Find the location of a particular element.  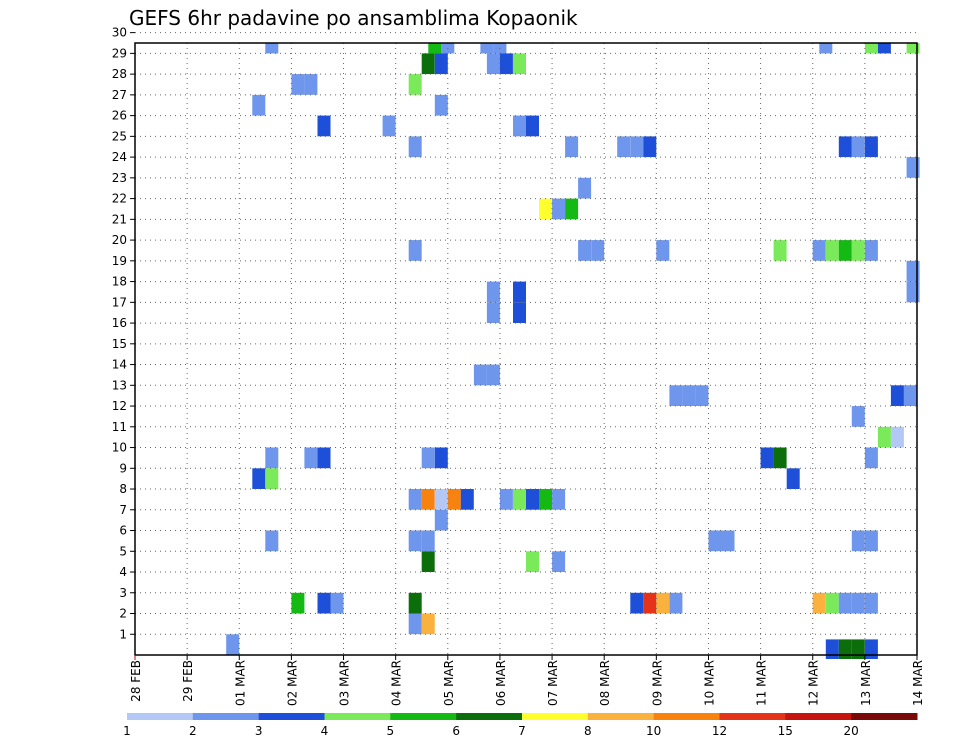

y-tick-label: 11 is located at coordinates (119, 427).